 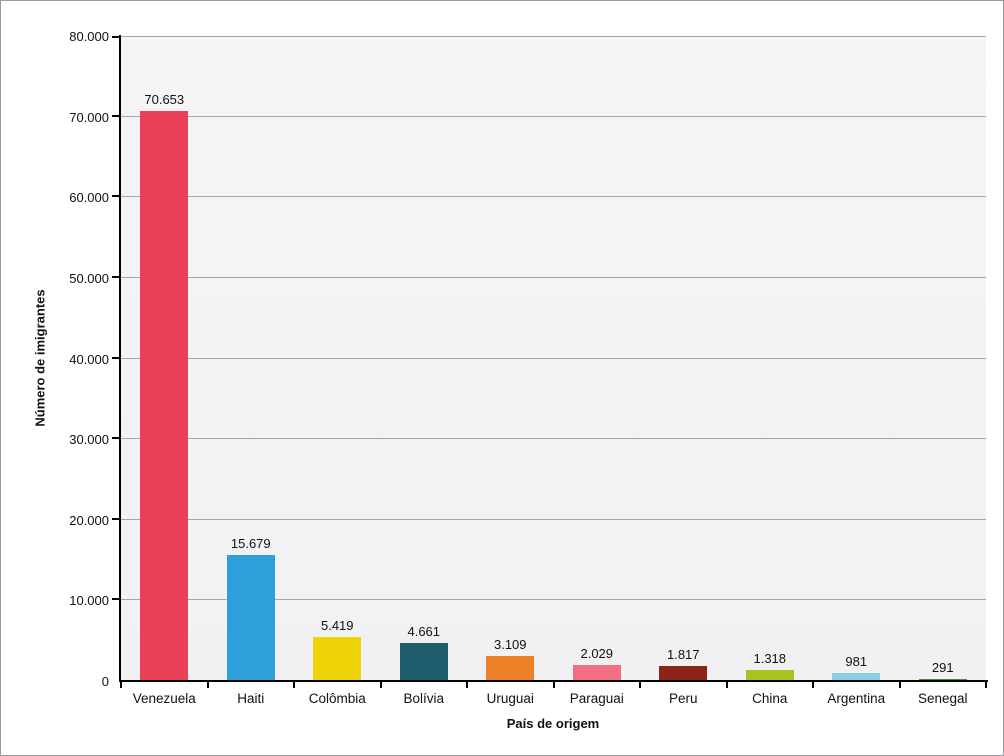 I want to click on y-axis-line, so click(x=120, y=358).